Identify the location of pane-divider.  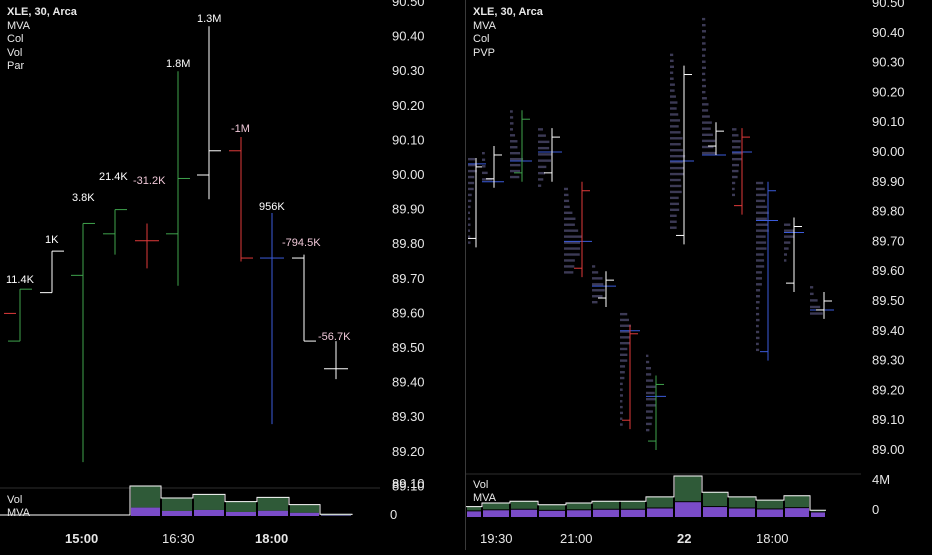
(465, 275).